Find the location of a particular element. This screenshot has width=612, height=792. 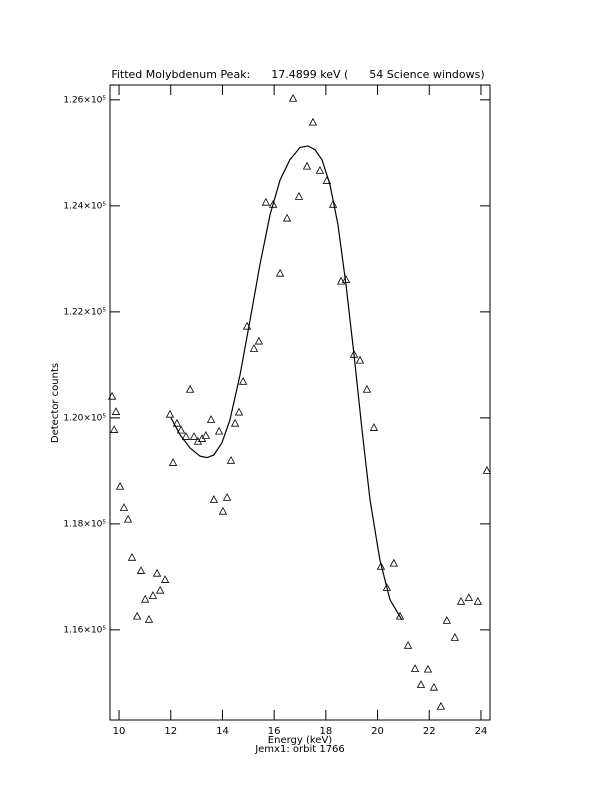

x-tick-label: 10 is located at coordinates (119, 731).